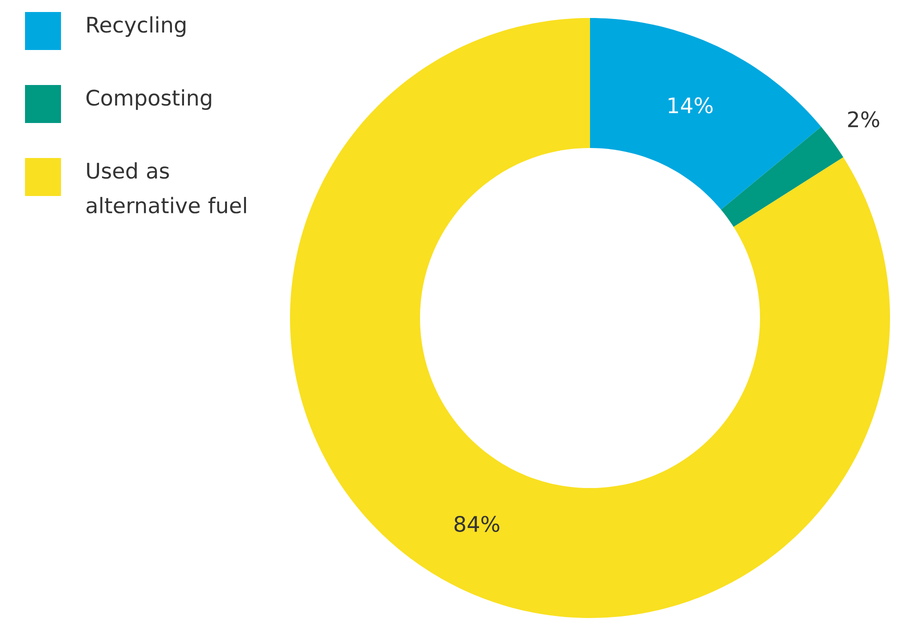  I want to click on data-label: 84%, so click(477, 524).